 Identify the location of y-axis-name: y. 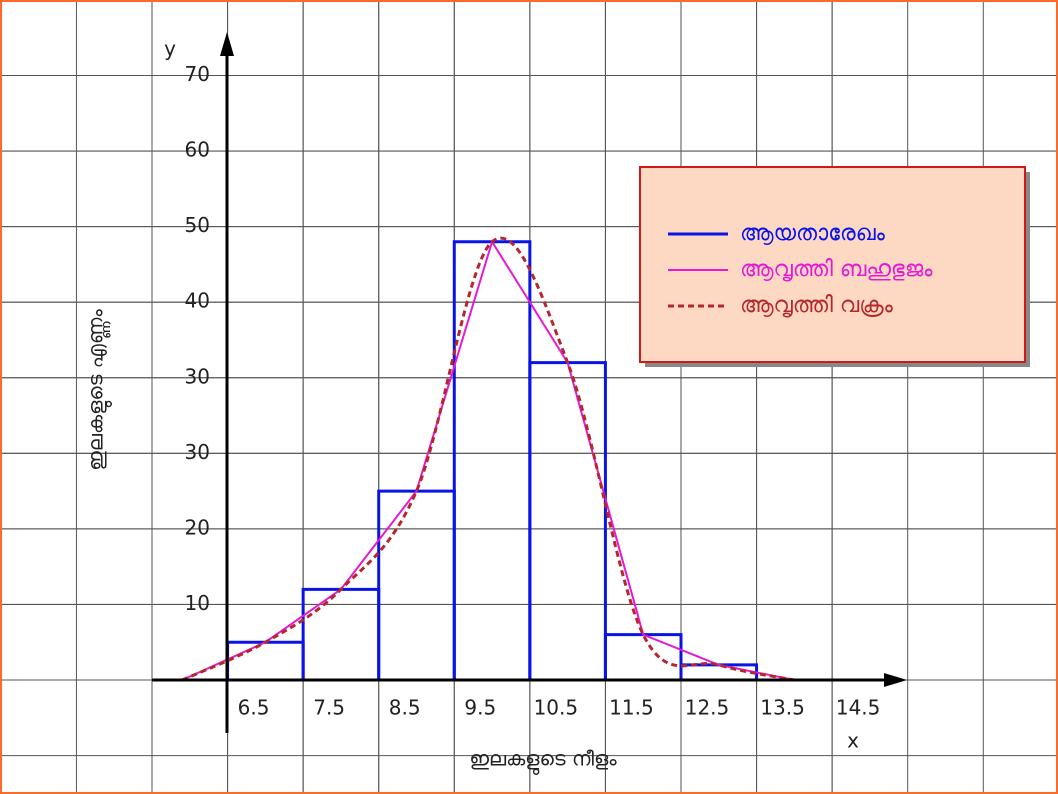
(170, 49).